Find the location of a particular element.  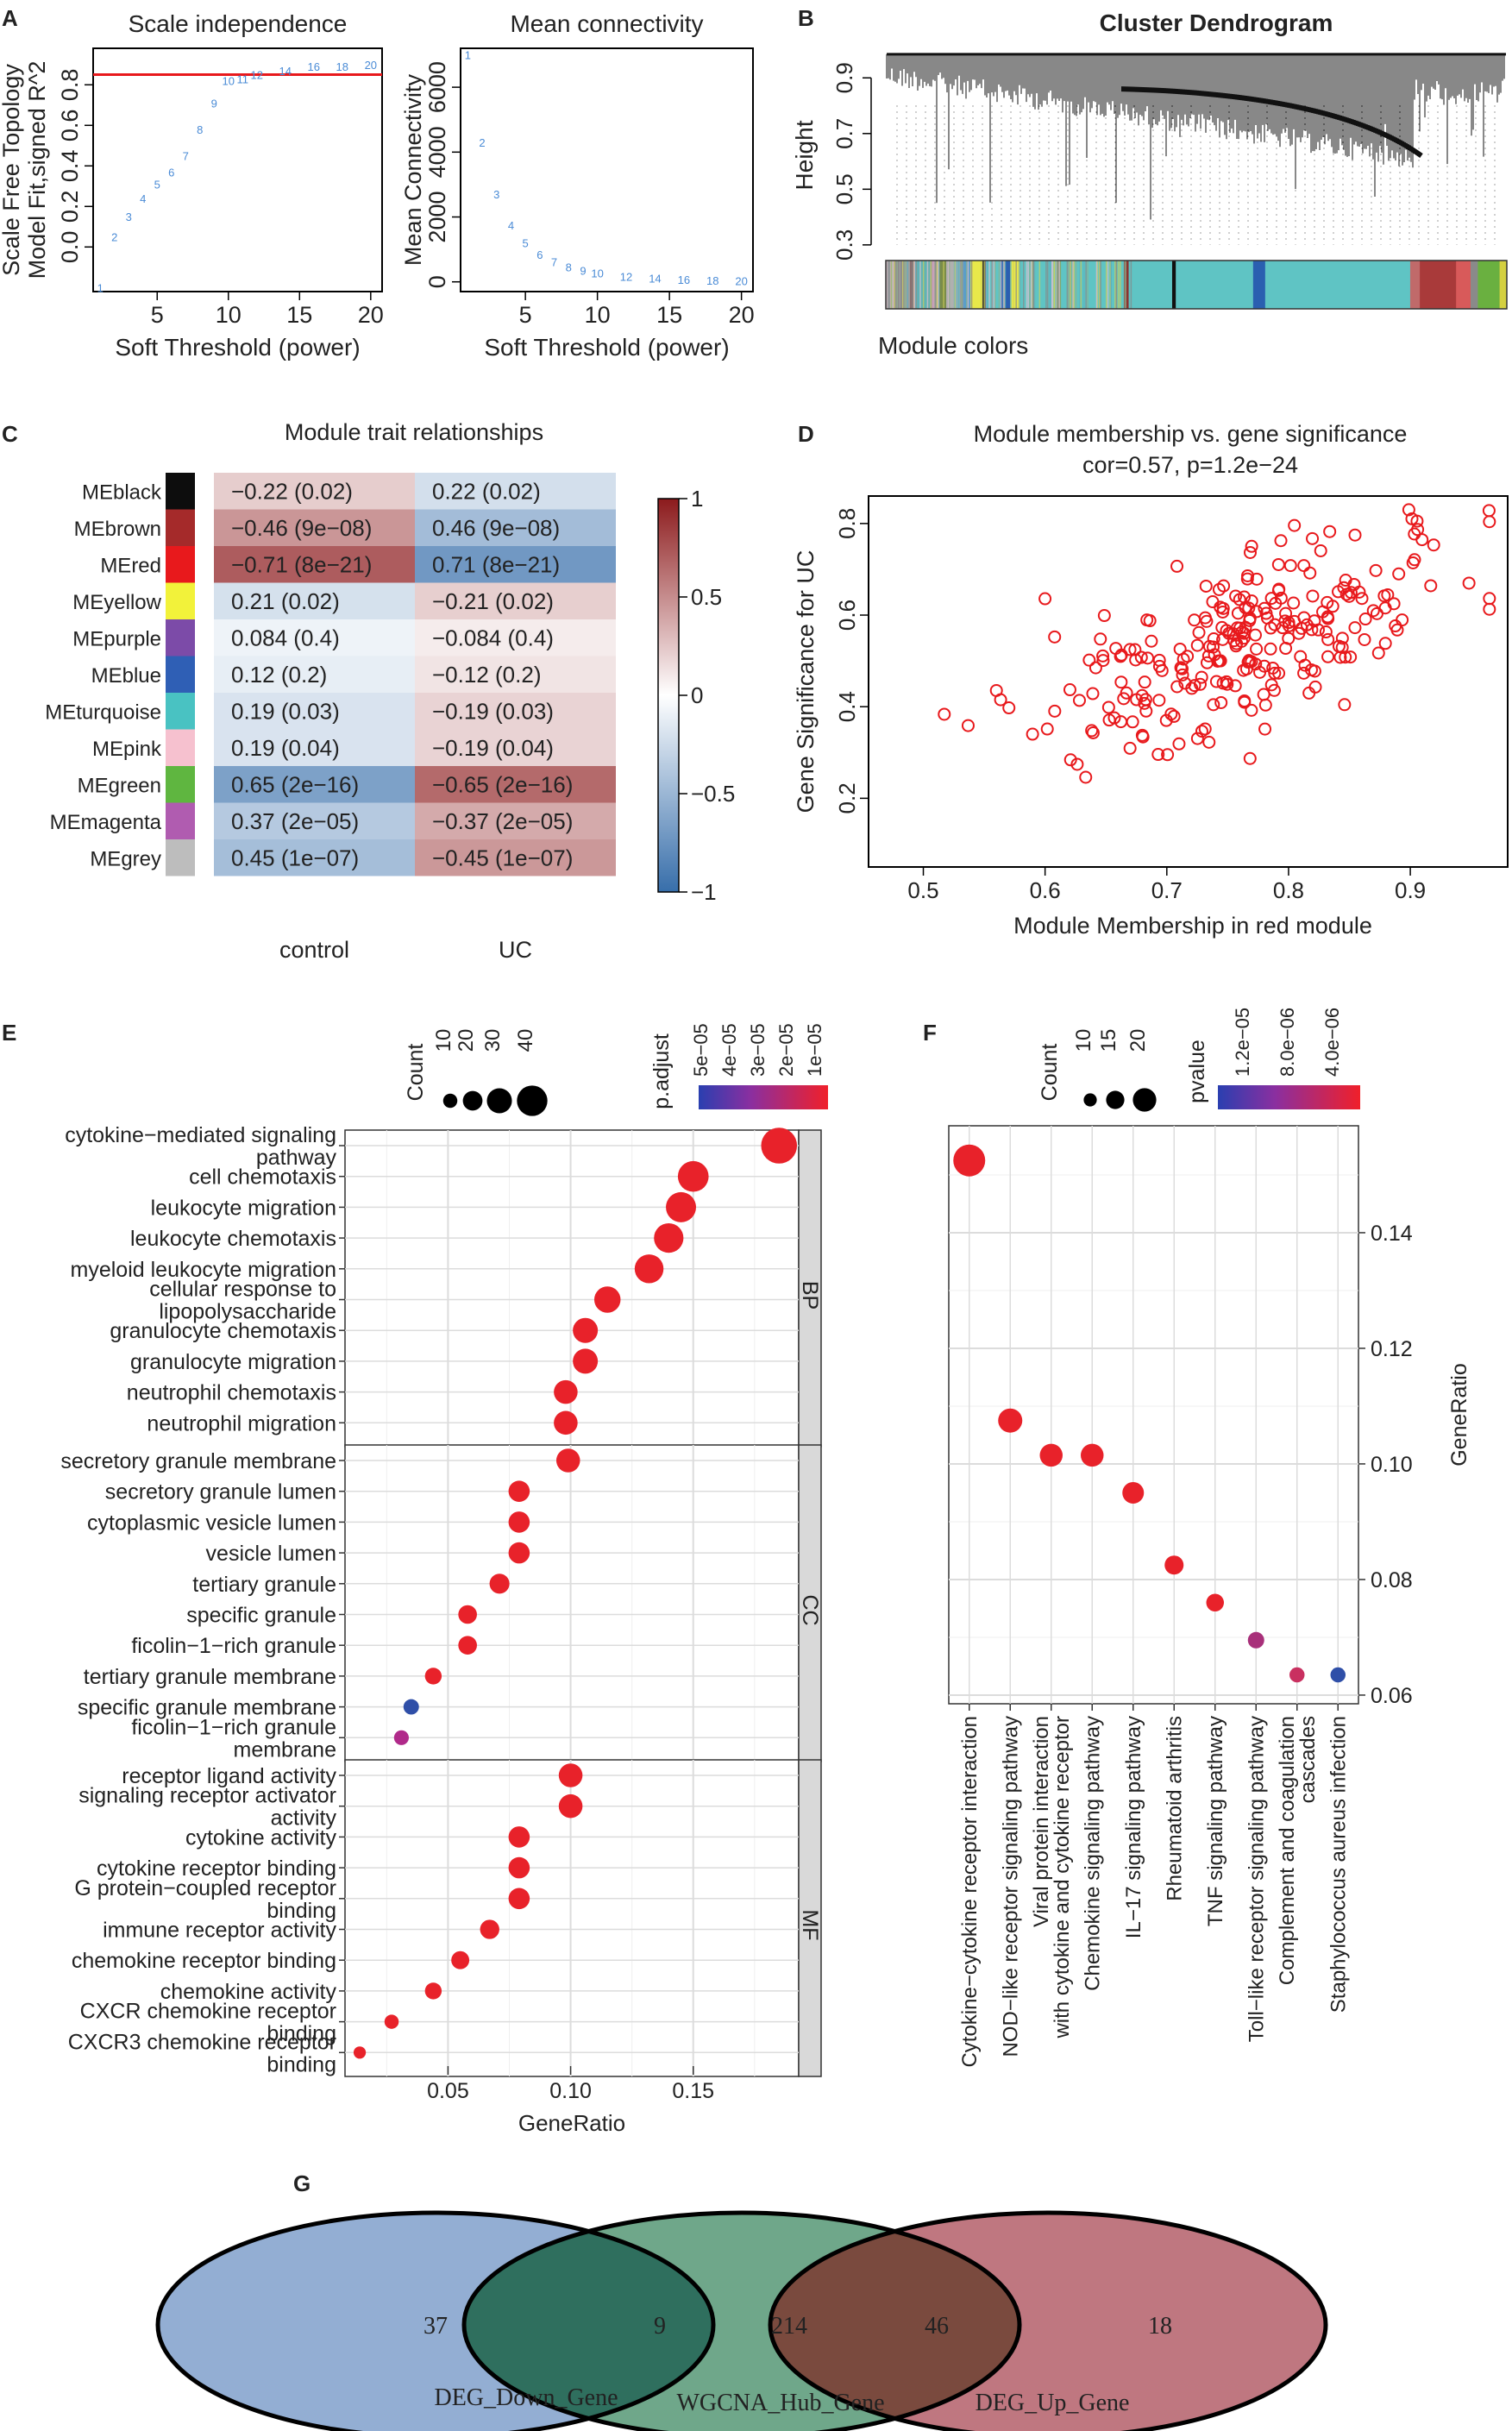

module-swatch is located at coordinates (180, 857).